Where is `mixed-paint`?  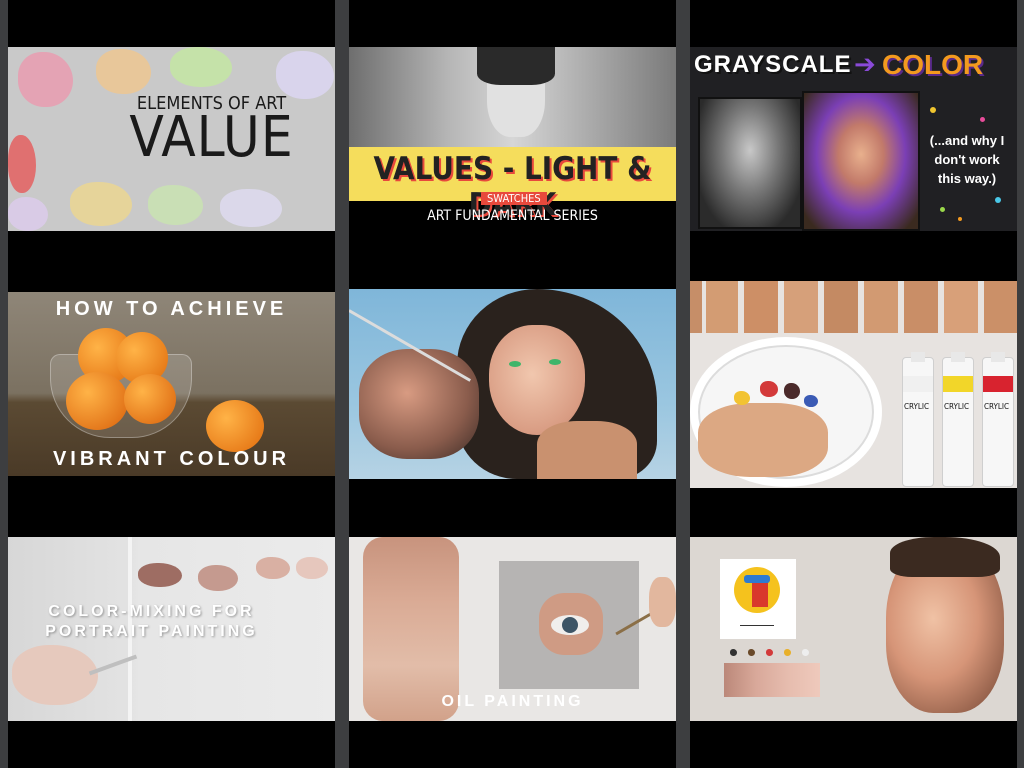 mixed-paint is located at coordinates (763, 440).